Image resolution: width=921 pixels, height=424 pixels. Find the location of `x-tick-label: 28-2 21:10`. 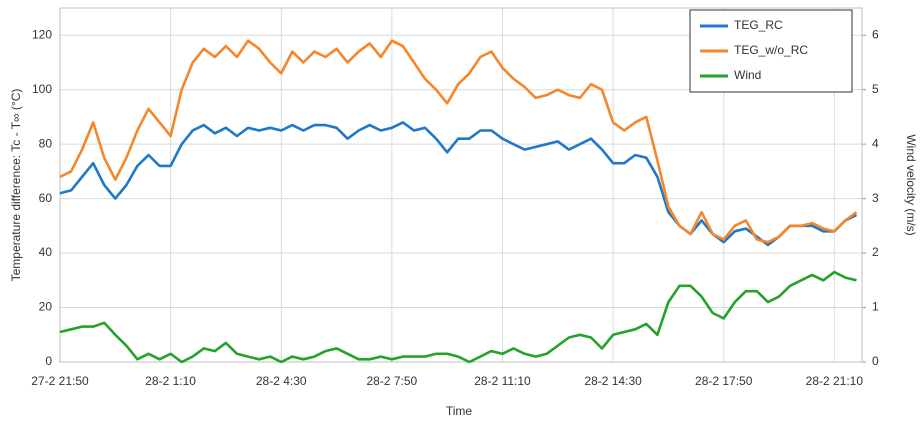

x-tick-label: 28-2 21:10 is located at coordinates (835, 381).